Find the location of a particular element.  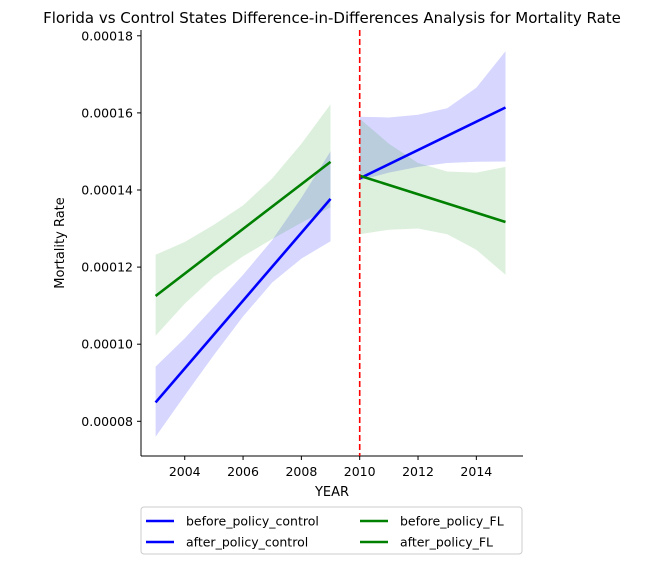

x-tick-label: 2008 is located at coordinates (301, 471).